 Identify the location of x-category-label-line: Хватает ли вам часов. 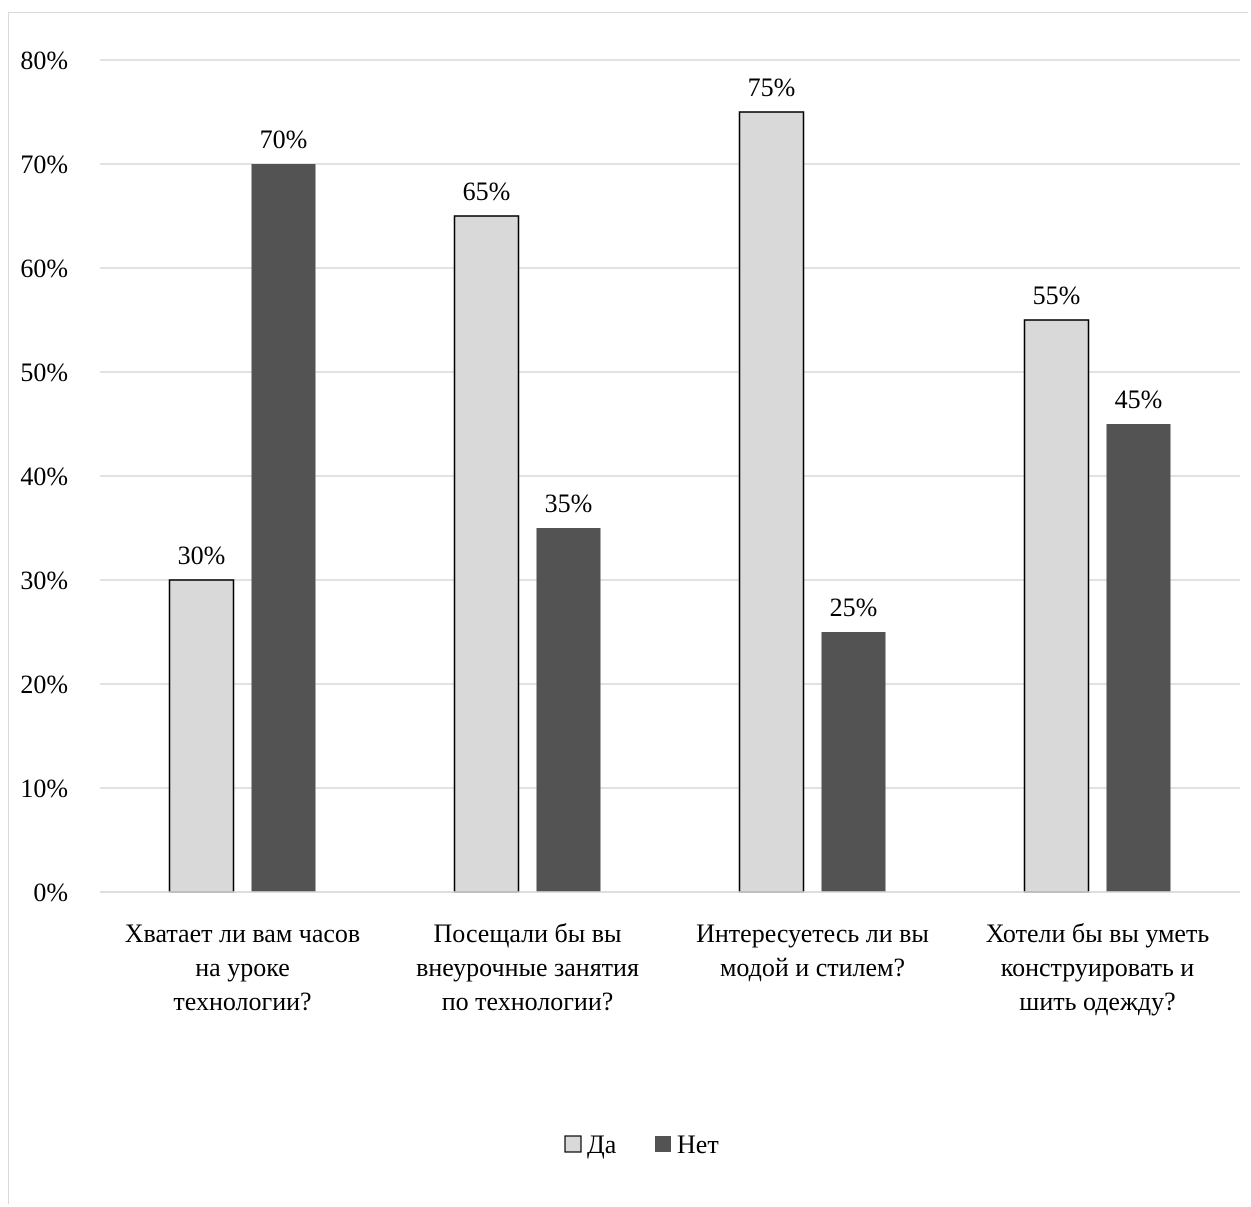
(242, 933).